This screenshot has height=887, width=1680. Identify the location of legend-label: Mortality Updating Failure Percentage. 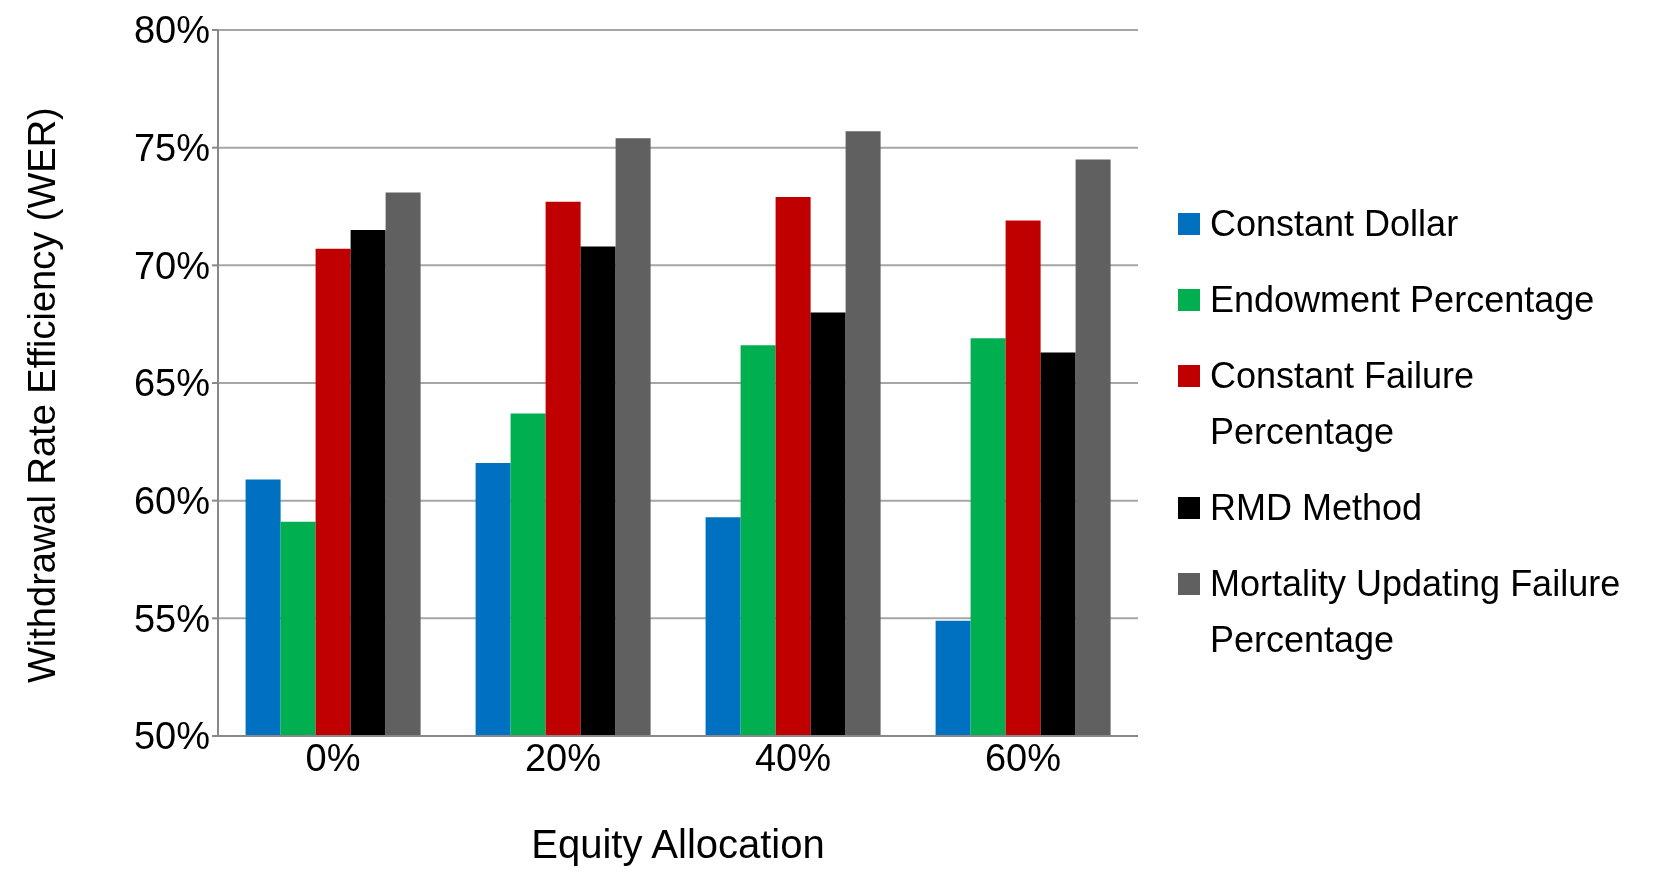
(1416, 612).